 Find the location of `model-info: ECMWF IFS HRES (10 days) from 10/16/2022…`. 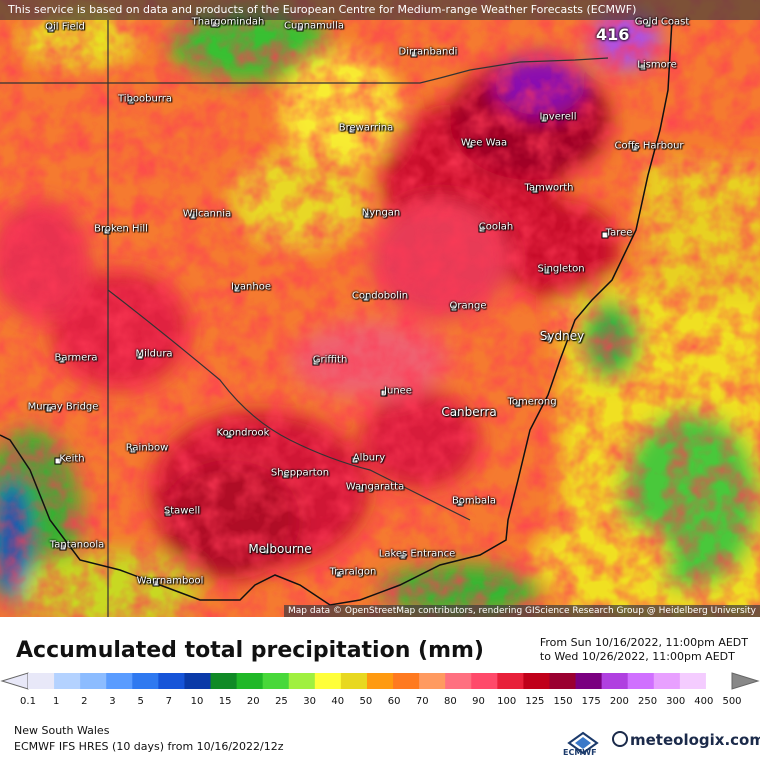

model-info: ECMWF IFS HRES (10 days) from 10/16/2022… is located at coordinates (149, 746).